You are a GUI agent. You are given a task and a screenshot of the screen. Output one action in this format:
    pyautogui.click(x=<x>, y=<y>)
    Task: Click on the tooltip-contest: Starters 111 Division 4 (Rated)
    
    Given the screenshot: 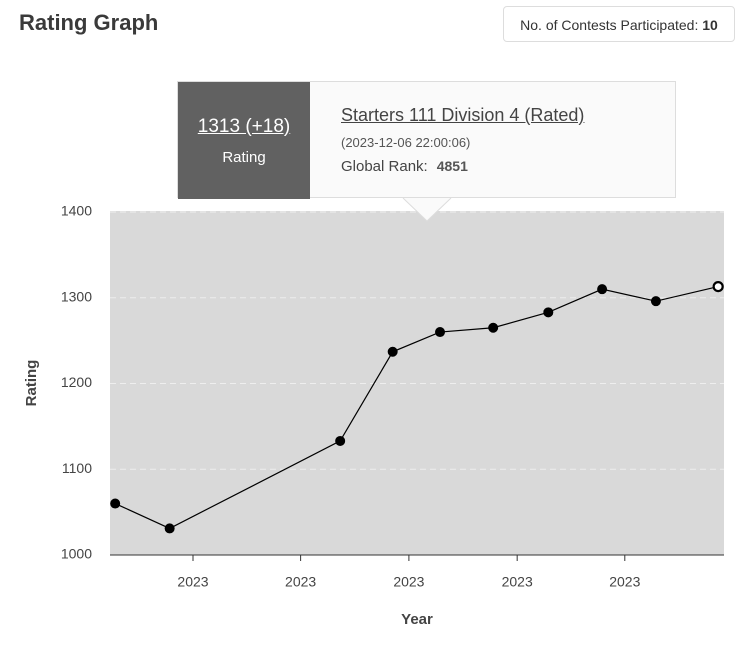 What is the action you would take?
    pyautogui.click(x=463, y=115)
    